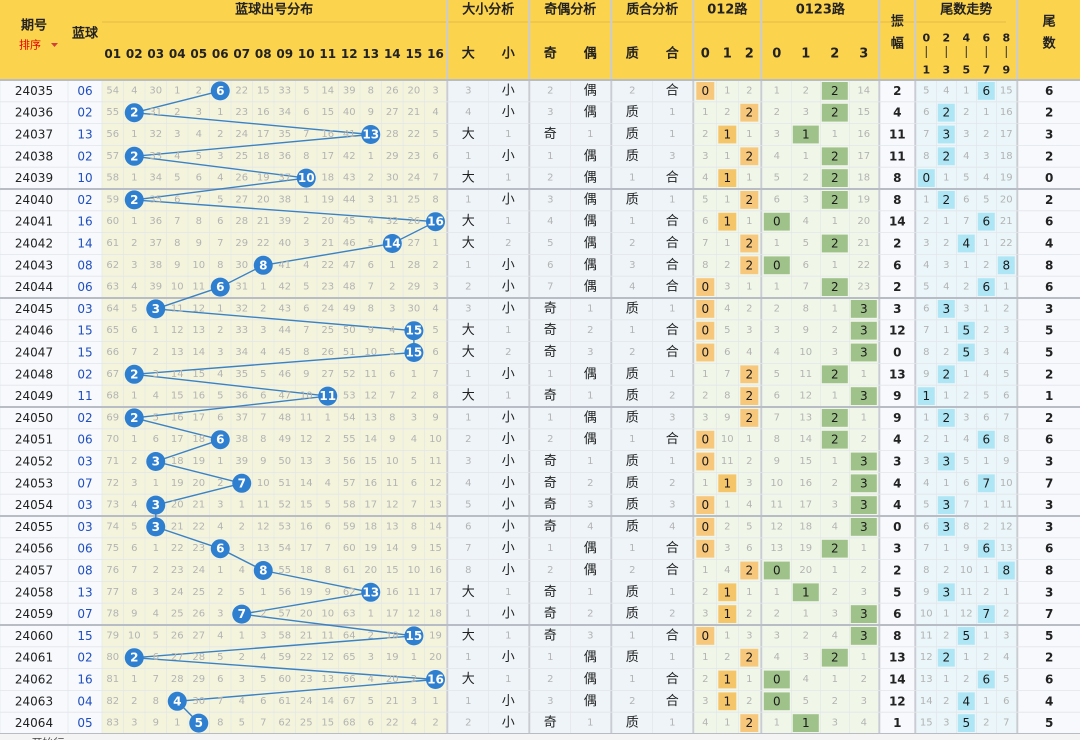 The height and width of the screenshot is (740, 1080). Describe the element at coordinates (435, 222) in the screenshot. I see `blue-ball-marker` at that location.